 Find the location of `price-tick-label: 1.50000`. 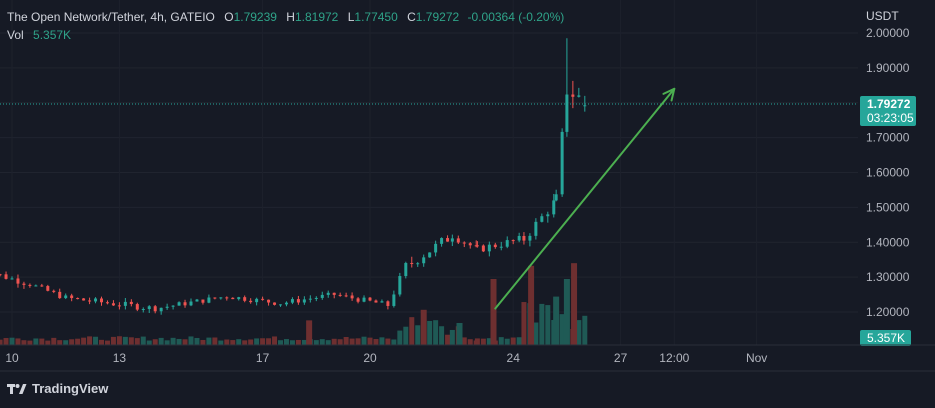

price-tick-label: 1.50000 is located at coordinates (888, 207).